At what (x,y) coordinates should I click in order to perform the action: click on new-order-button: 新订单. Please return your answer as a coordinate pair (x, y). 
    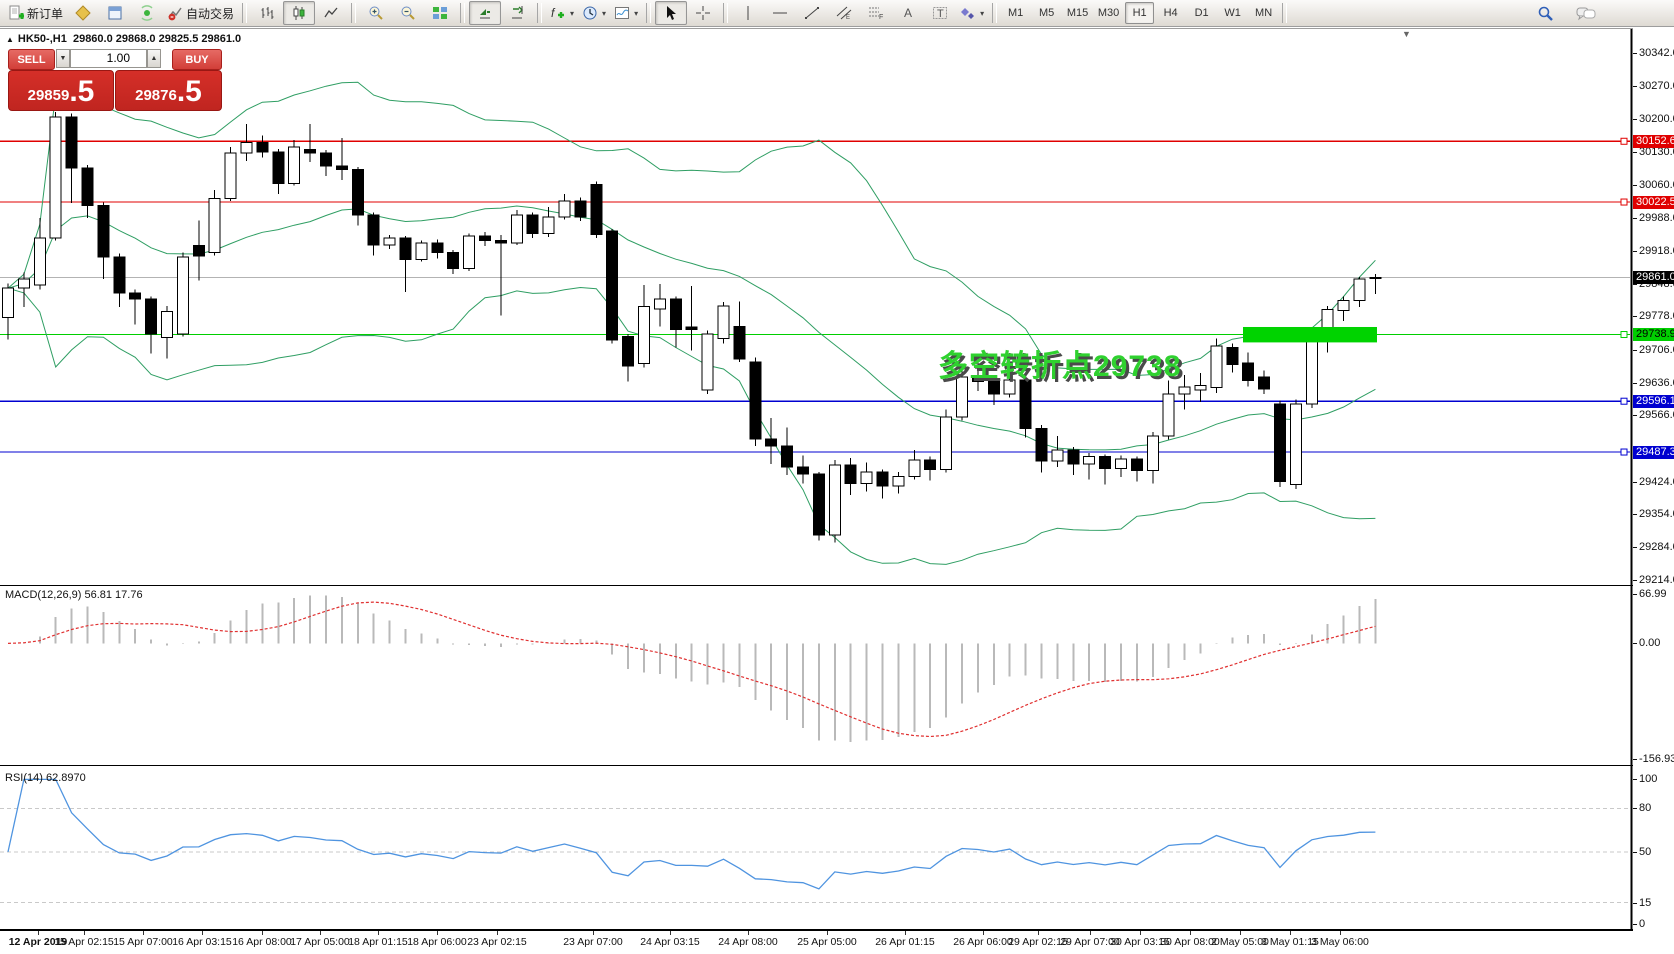
    Looking at the image, I should click on (35, 13).